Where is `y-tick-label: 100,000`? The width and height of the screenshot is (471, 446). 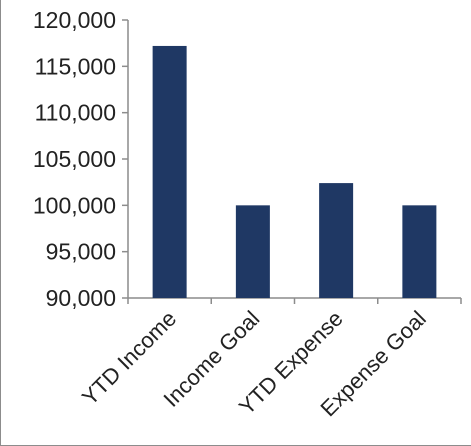
y-tick-label: 100,000 is located at coordinates (74, 205).